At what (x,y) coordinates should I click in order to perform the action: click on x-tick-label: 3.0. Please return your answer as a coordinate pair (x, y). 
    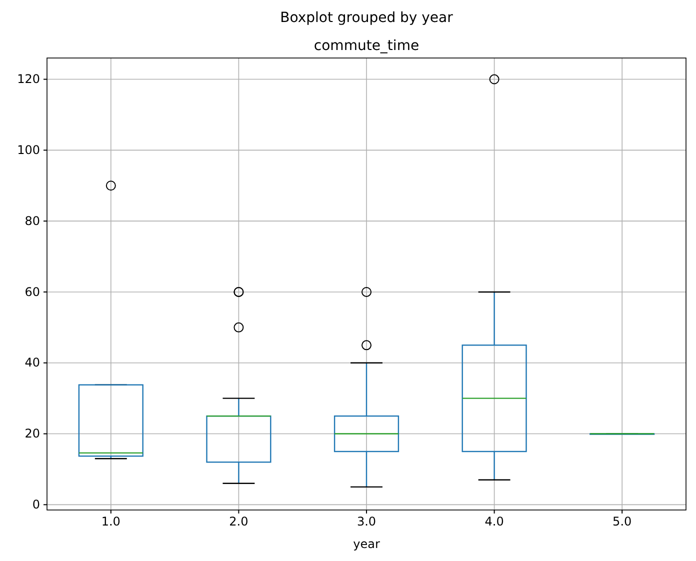
    Looking at the image, I should click on (366, 521).